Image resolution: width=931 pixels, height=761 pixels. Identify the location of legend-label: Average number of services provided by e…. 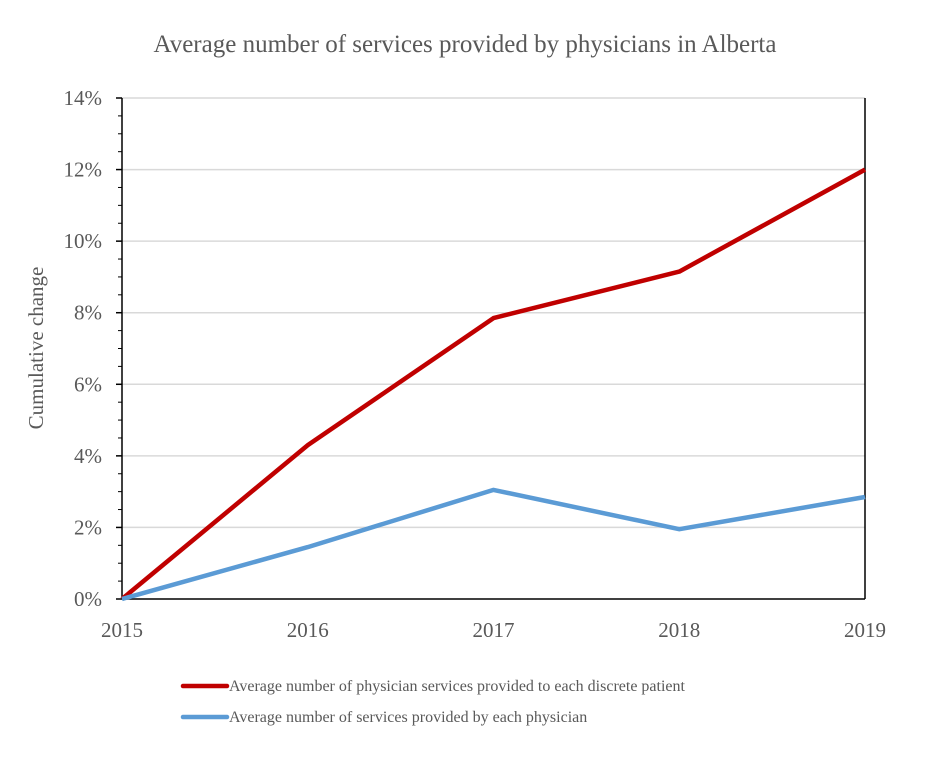
(408, 717).